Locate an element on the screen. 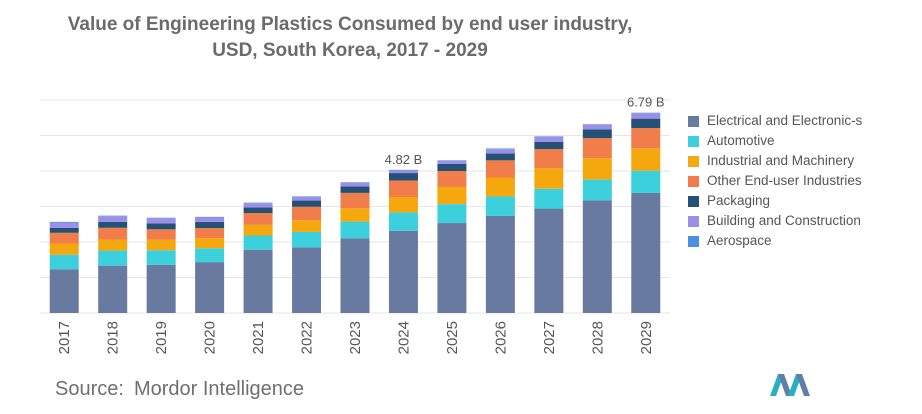 The image size is (922, 414). bar-segment-2028-aerospace is located at coordinates (597, 124).